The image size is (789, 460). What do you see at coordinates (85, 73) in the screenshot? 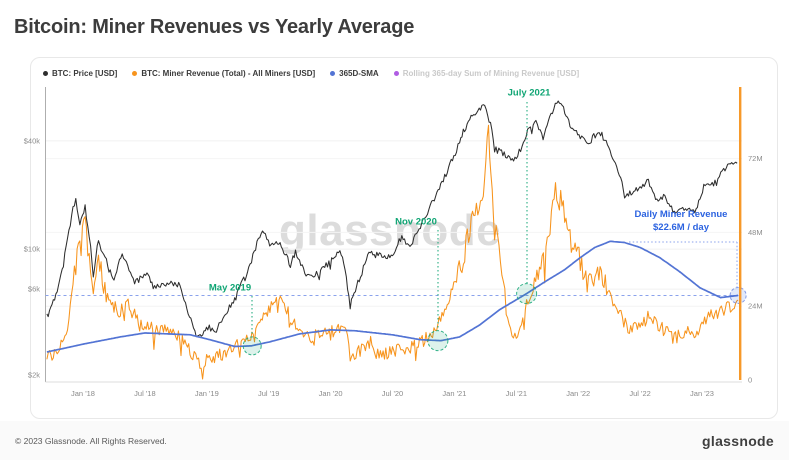
I see `legend-label: BTC: Price [USD]` at bounding box center [85, 73].